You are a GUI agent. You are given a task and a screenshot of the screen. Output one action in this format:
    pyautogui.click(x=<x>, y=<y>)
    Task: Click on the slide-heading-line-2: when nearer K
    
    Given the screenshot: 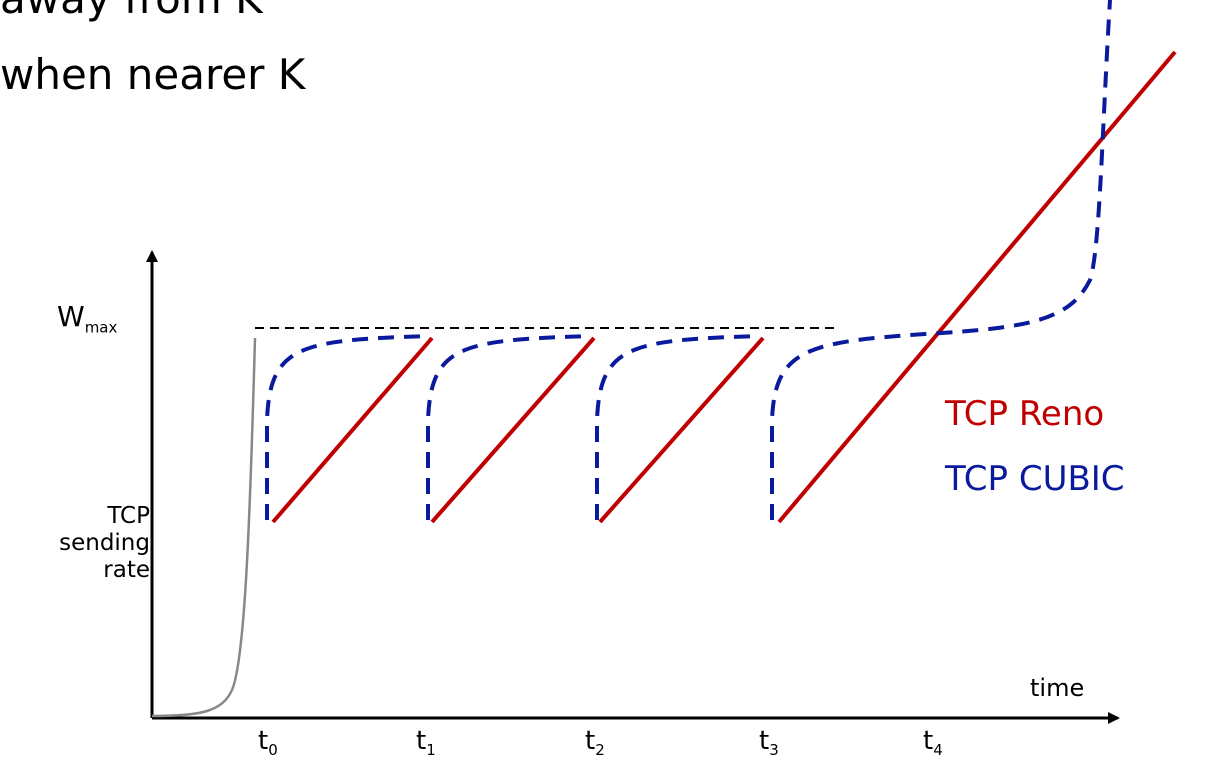 What is the action you would take?
    pyautogui.click(x=153, y=74)
    